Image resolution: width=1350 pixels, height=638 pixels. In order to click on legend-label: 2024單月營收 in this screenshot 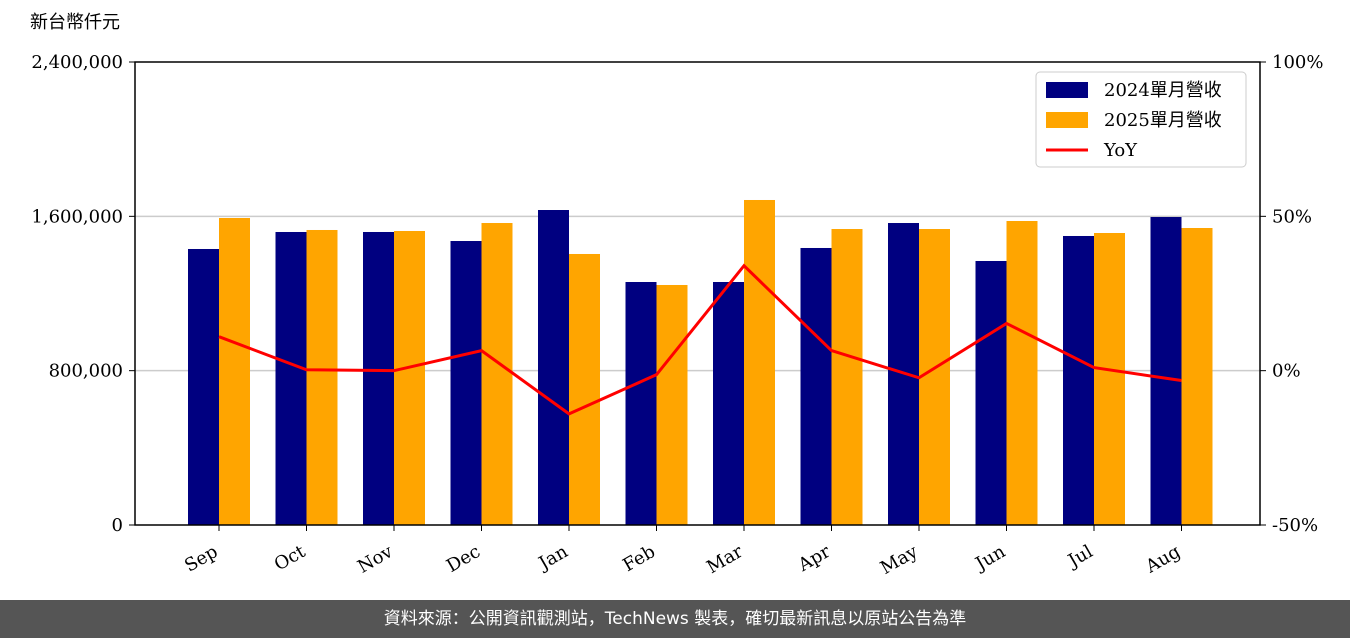, I will do `click(1163, 90)`.